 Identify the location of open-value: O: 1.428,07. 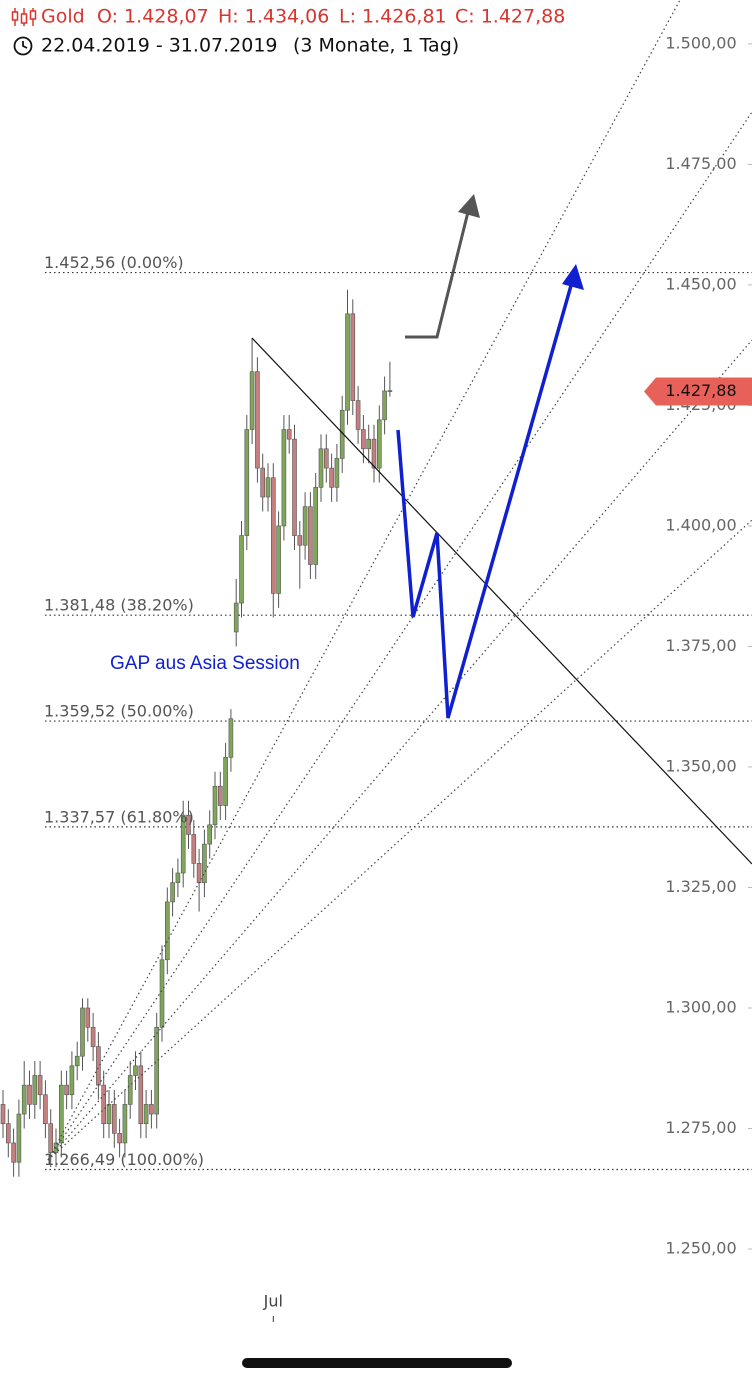
(153, 17).